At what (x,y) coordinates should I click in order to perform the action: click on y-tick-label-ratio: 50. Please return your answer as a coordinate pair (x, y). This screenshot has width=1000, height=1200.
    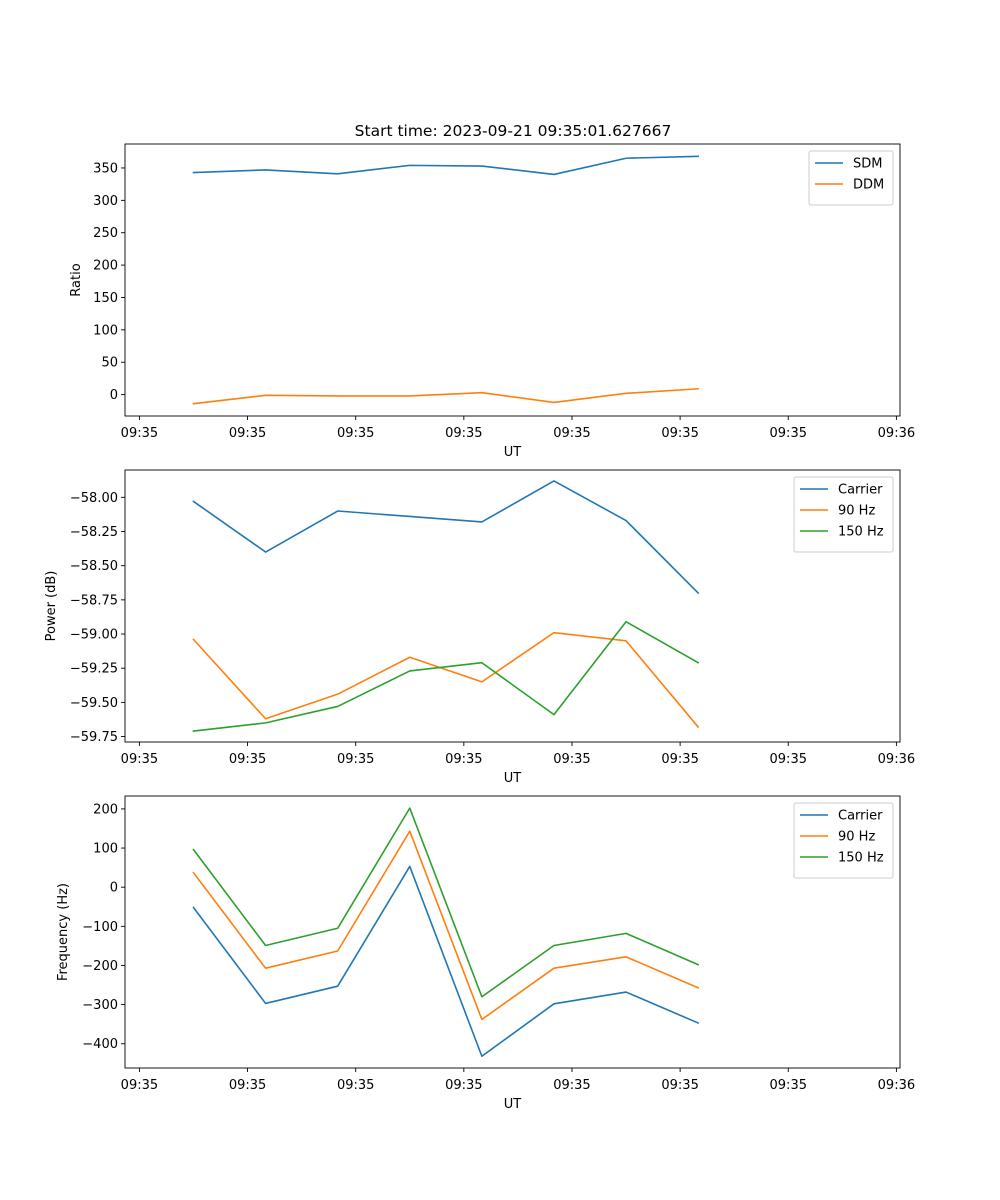
    Looking at the image, I should click on (109, 363).